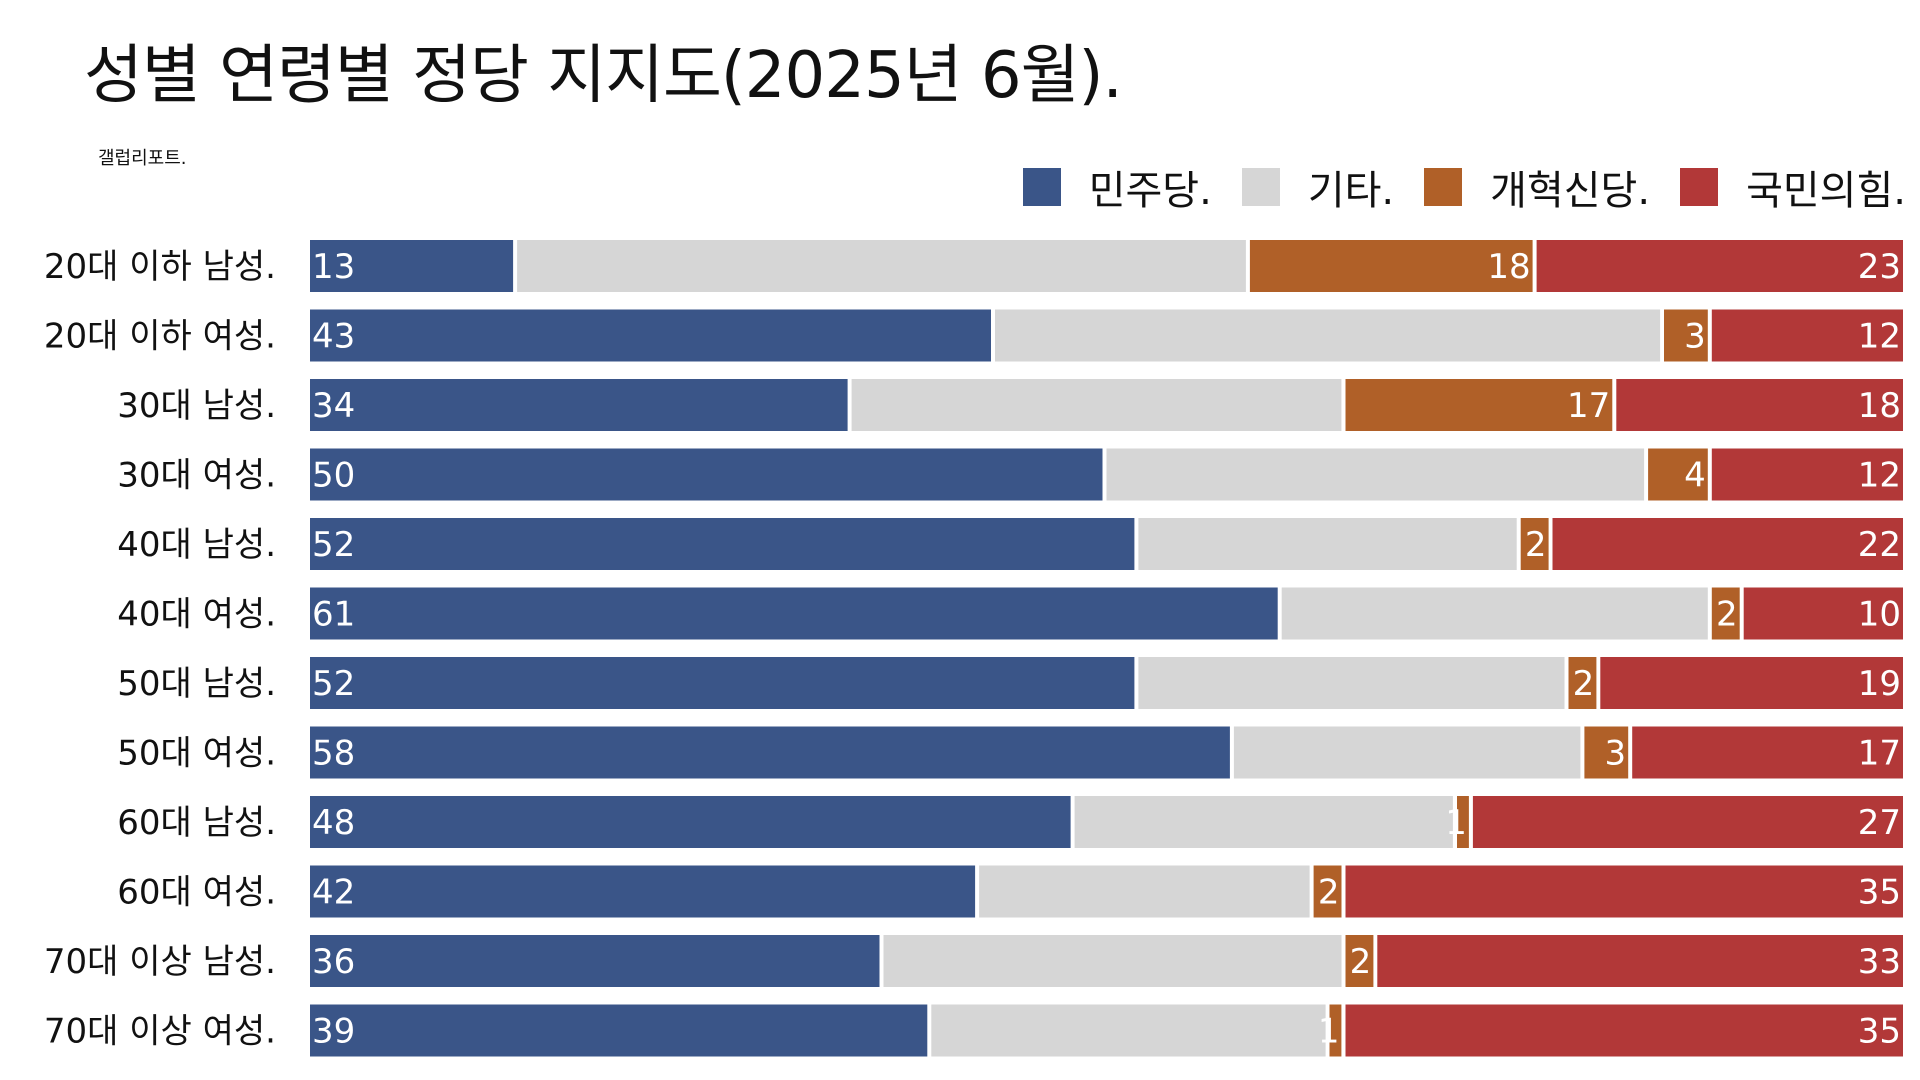 The image size is (1920, 1080). I want to click on legend-item-other: 기타., so click(1318, 187).